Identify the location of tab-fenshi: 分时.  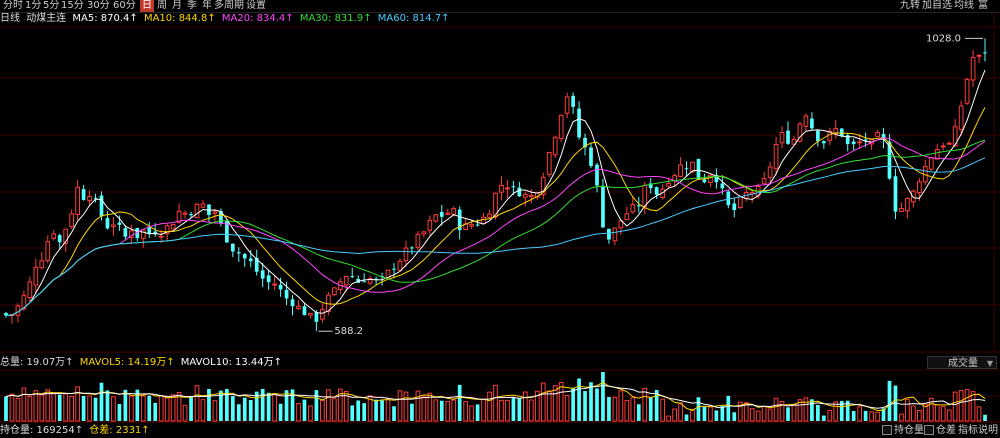
(13, 5).